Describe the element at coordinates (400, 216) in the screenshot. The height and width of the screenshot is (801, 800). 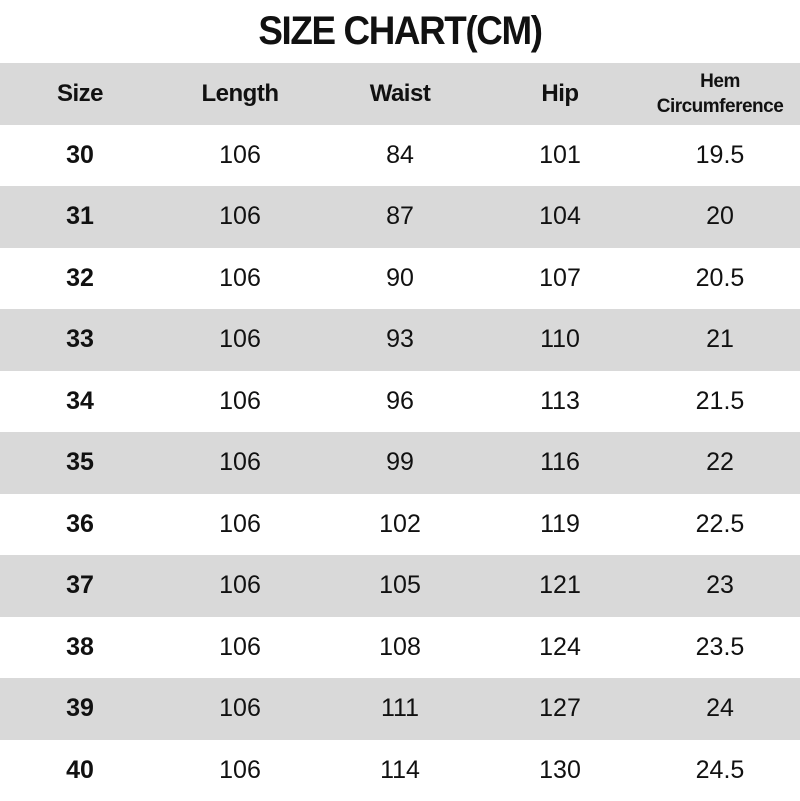
I see `cell-waist: 87` at that location.